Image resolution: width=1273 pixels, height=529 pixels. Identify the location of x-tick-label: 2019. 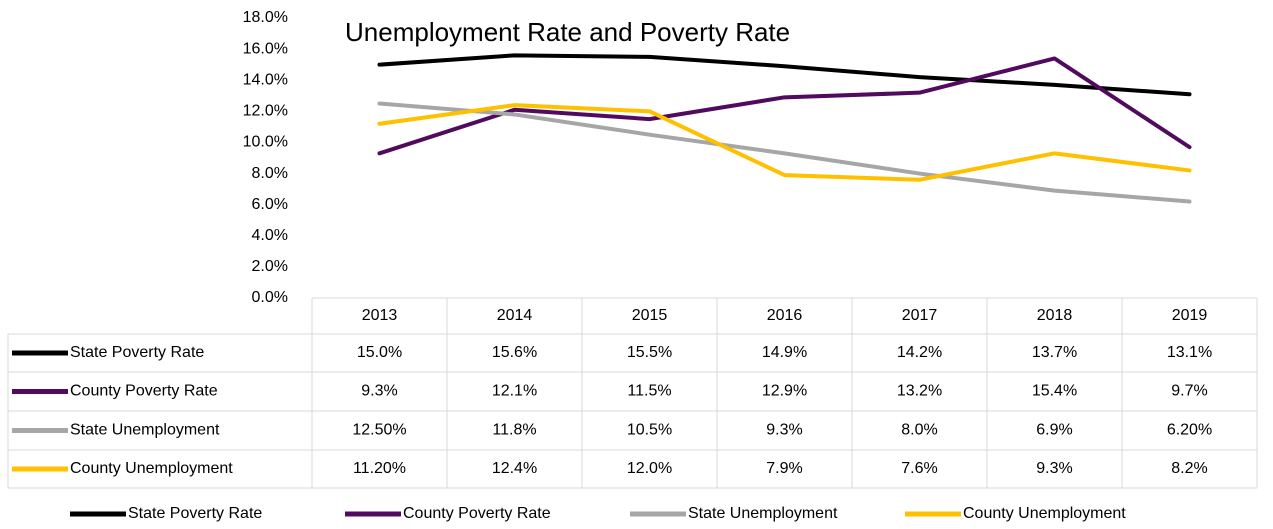
(1190, 315).